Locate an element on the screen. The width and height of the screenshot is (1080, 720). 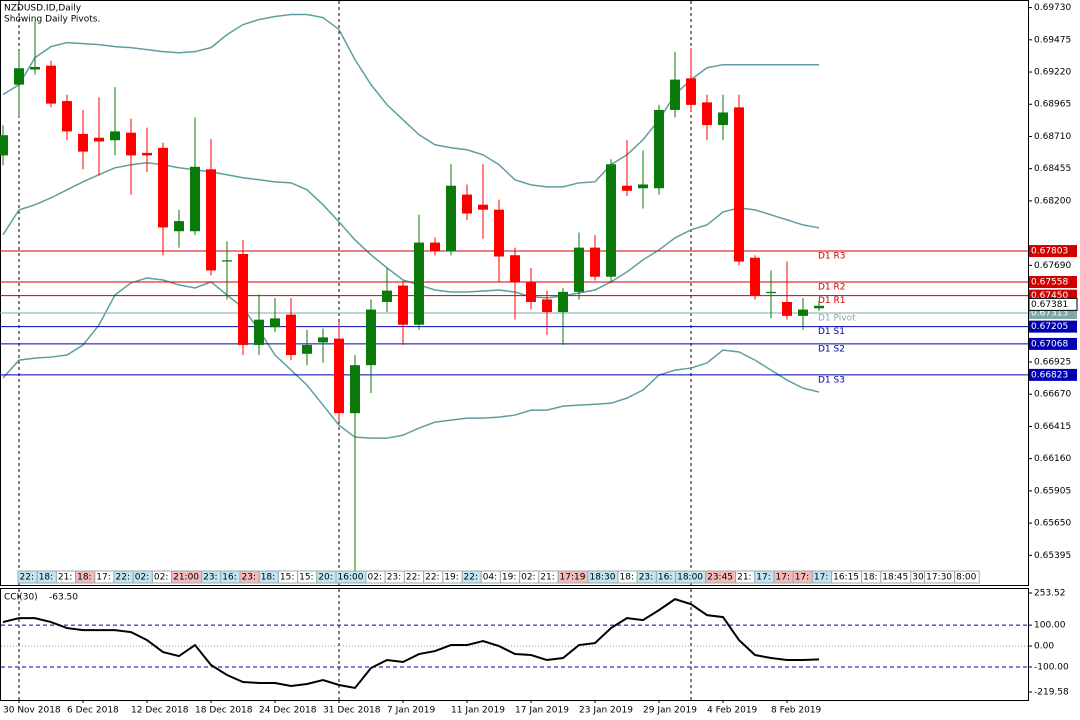
pivot-label: D1 R1 is located at coordinates (832, 301).